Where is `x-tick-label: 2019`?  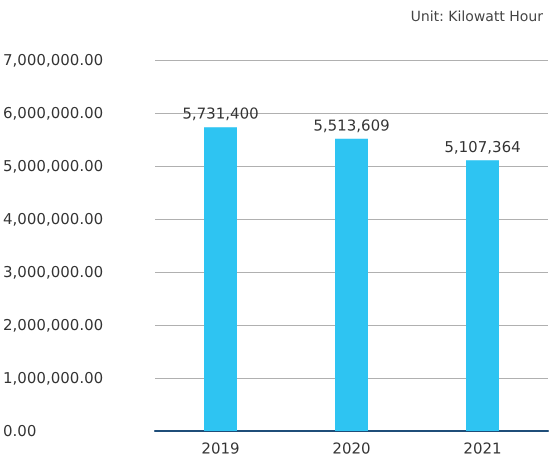
x-tick-label: 2019 is located at coordinates (220, 449).